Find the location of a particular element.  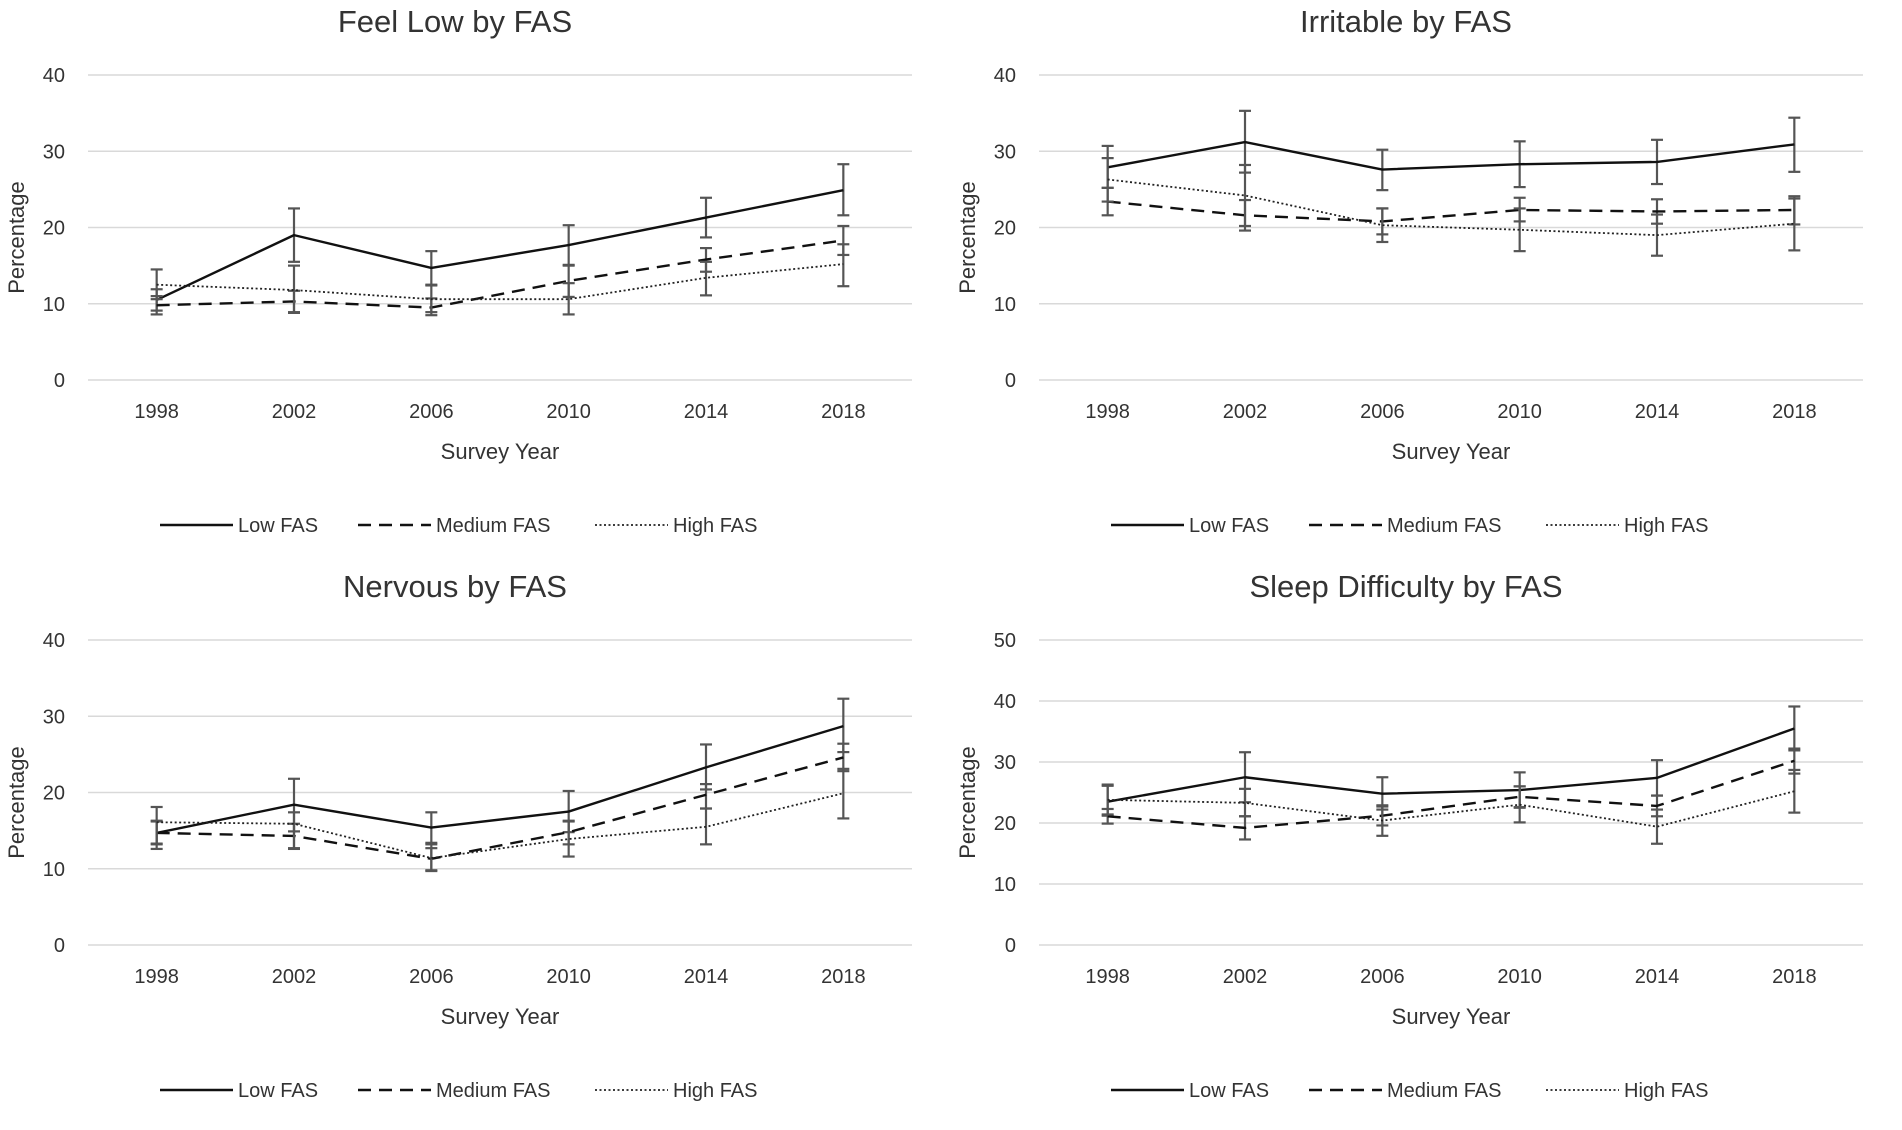

chart-title: Feel Low by FAS is located at coordinates (455, 21).